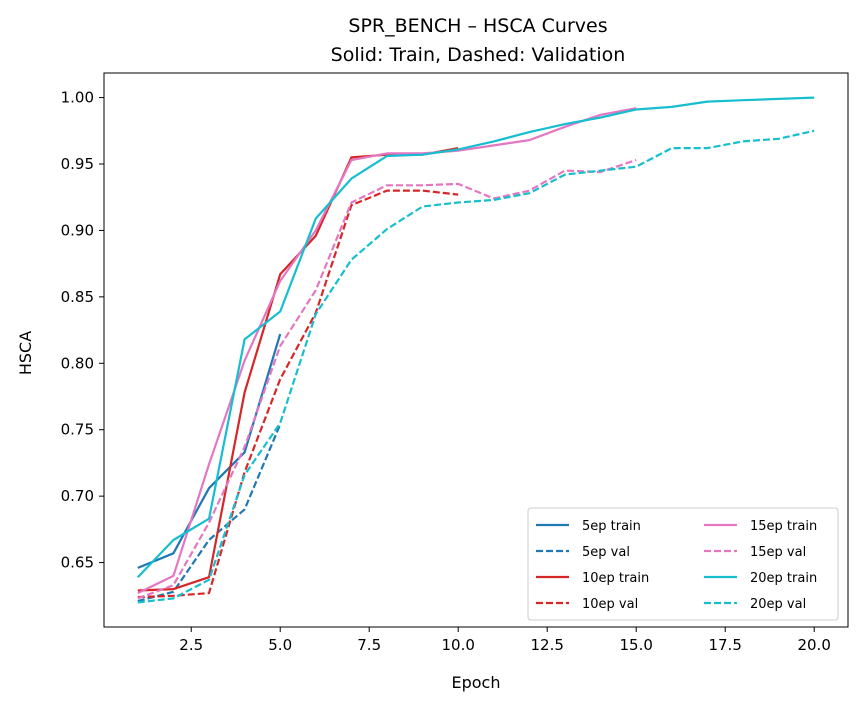  I want to click on chart-subtitle: Solid: Train, Dashed: Validation, so click(478, 55).